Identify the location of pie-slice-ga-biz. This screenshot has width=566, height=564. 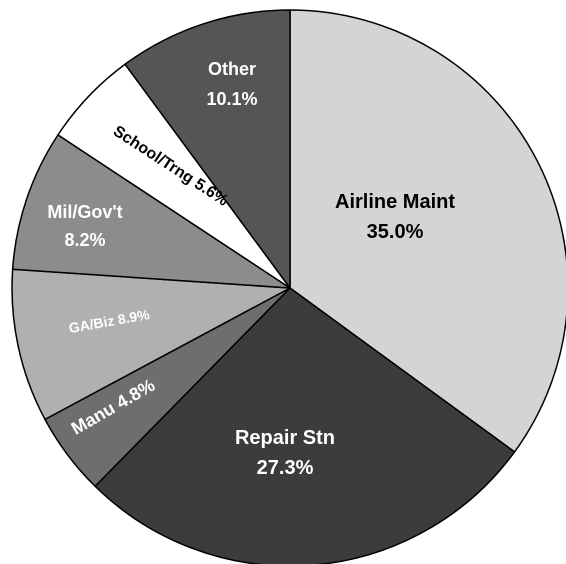
(151, 344).